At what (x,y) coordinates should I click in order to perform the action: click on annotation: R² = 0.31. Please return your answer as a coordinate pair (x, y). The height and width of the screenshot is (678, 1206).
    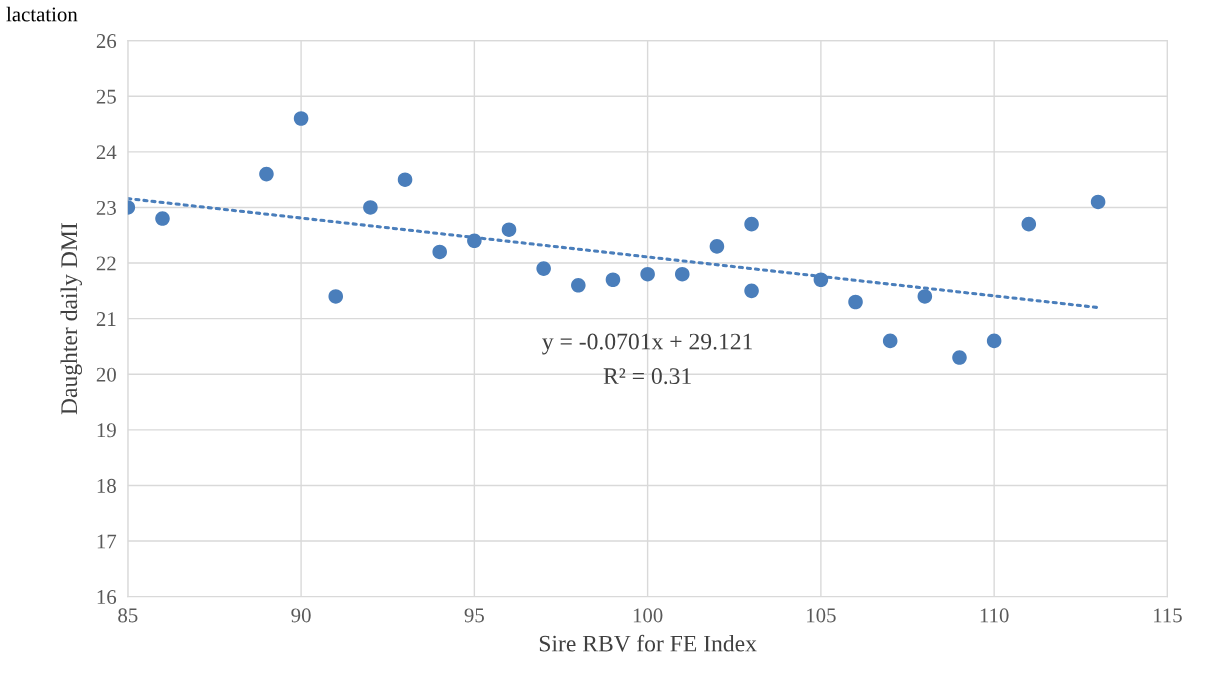
    Looking at the image, I should click on (647, 376).